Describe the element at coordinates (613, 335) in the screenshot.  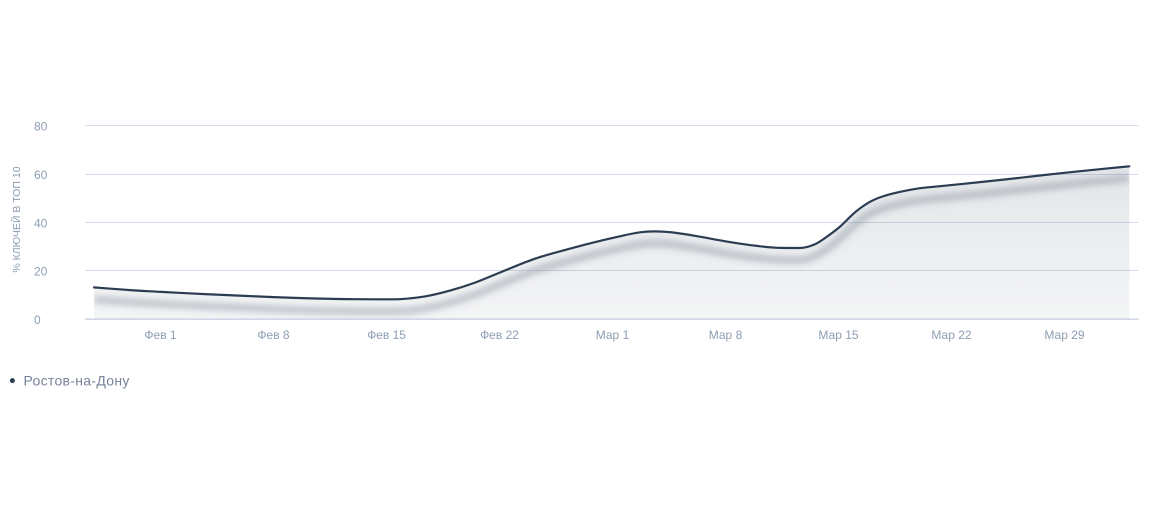
I see `svg-text: Мар 1` at that location.